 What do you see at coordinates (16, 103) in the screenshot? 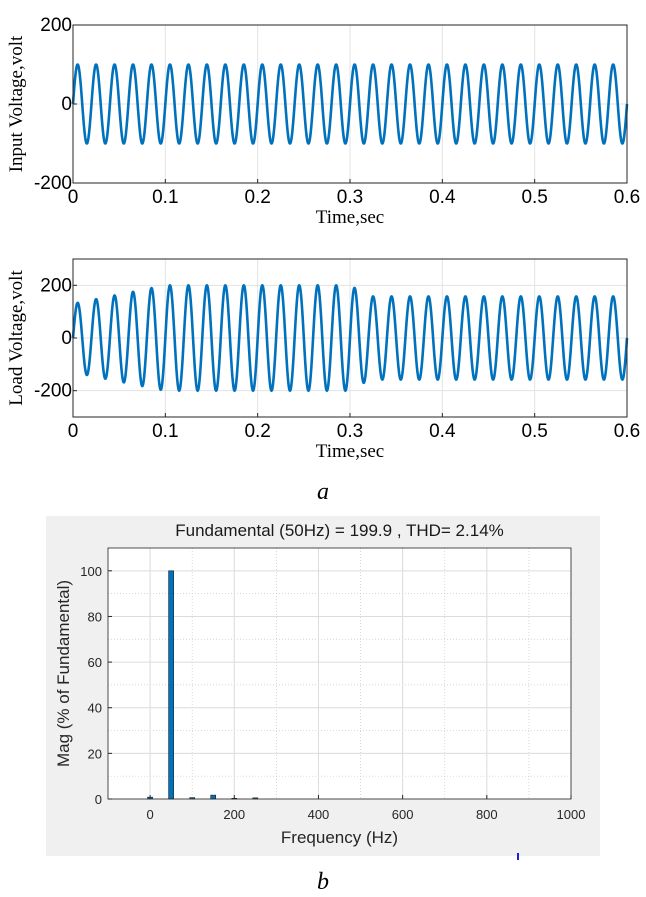
I see `y-axis-label: Input Voltage,volt` at bounding box center [16, 103].